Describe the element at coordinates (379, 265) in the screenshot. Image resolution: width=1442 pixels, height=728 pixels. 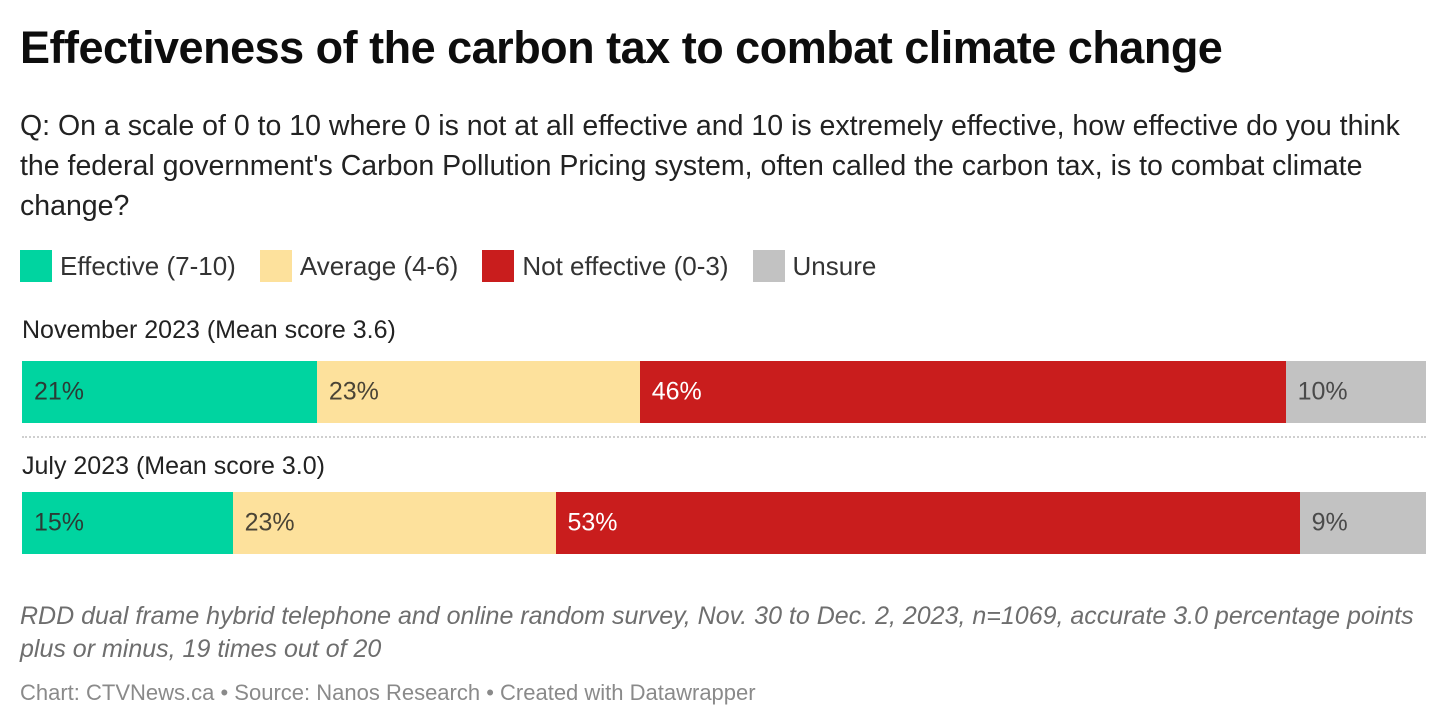
I see `legend-label-average: Average (4-6)` at that location.